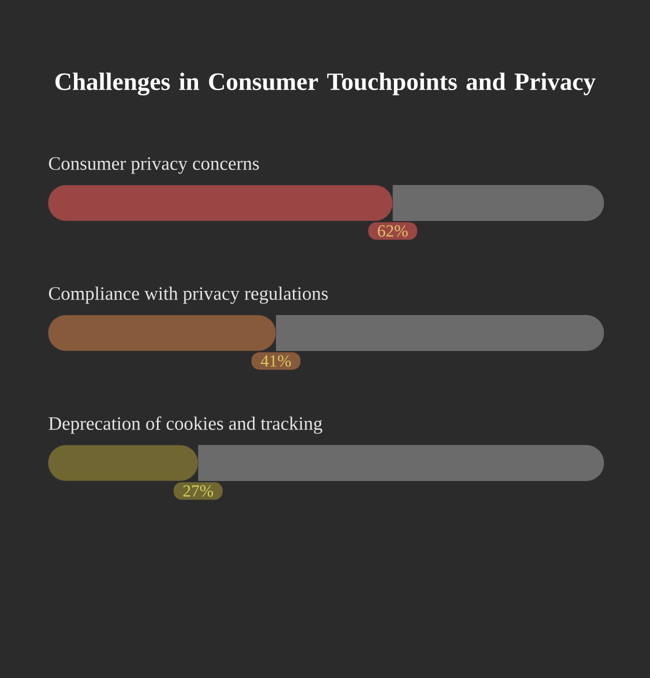 The width and height of the screenshot is (650, 678). Describe the element at coordinates (198, 491) in the screenshot. I see `data-label: 27%` at that location.